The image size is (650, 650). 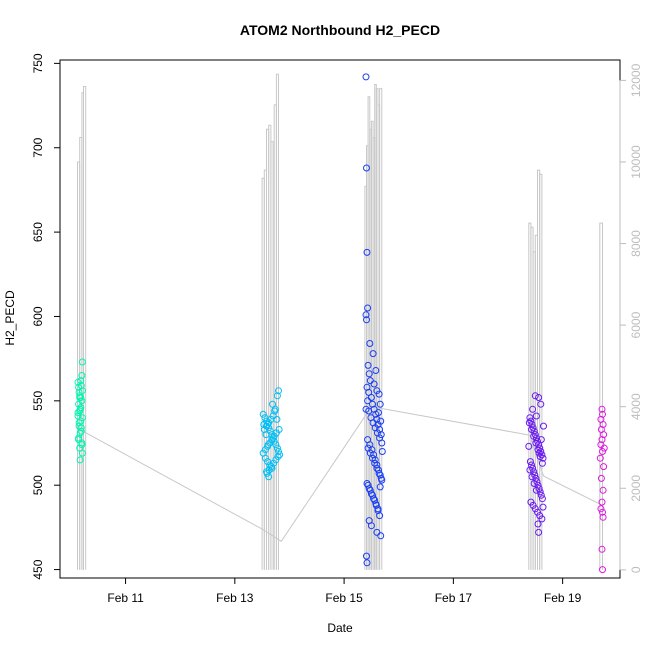 What do you see at coordinates (454, 598) in the screenshot?
I see `x-tick-label: Feb 17` at bounding box center [454, 598].